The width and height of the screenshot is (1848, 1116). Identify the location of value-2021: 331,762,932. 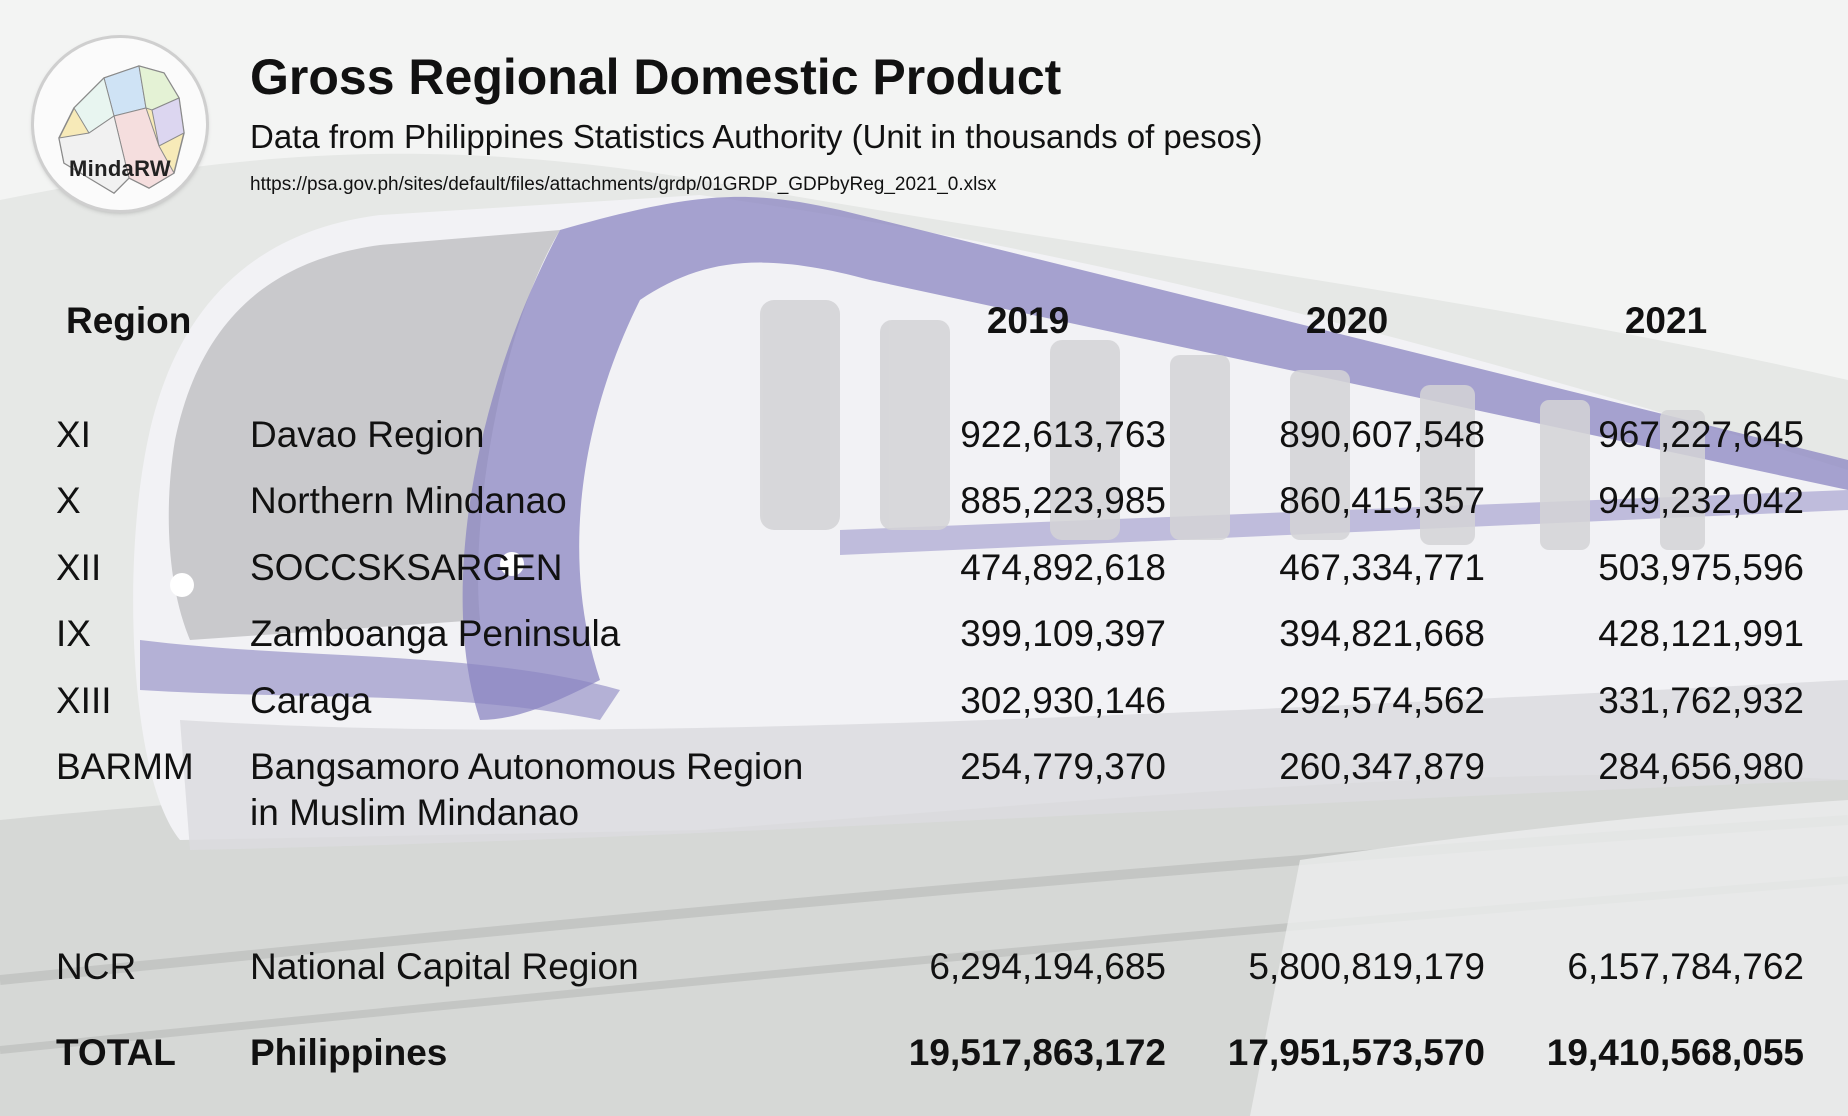
(1701, 700).